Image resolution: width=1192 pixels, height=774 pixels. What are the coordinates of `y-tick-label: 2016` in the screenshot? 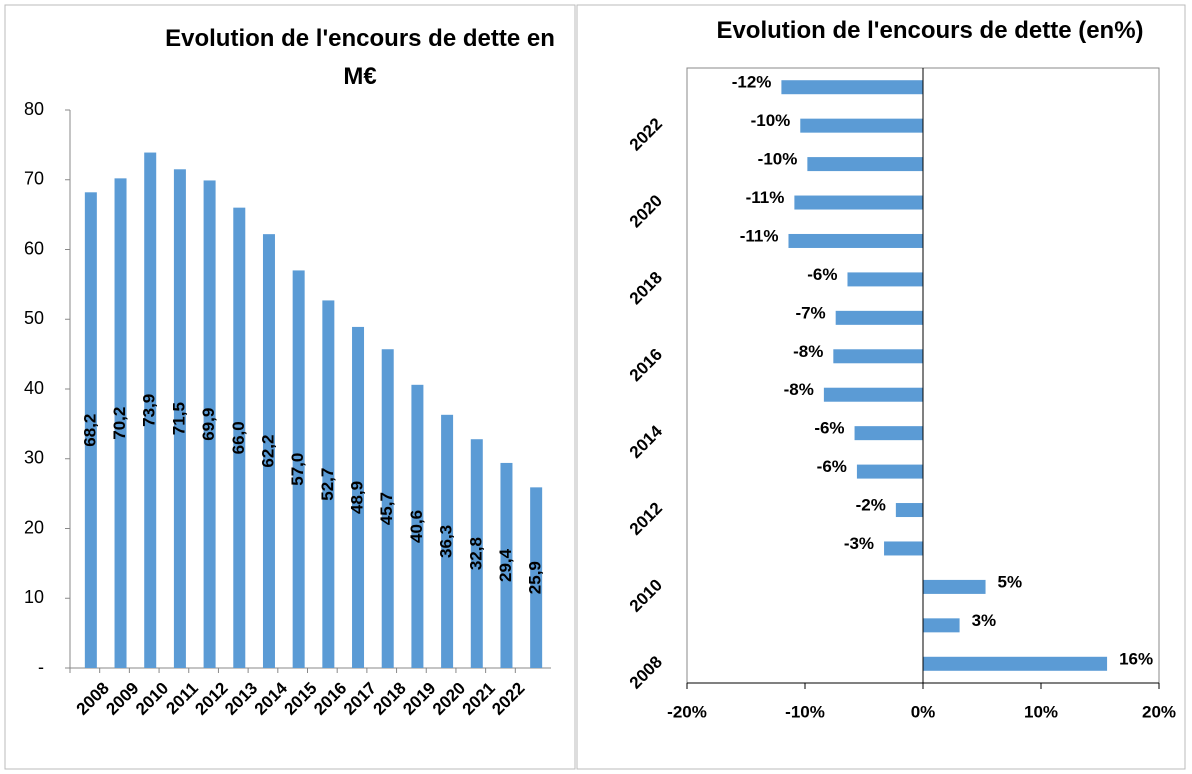 It's located at (646, 365).